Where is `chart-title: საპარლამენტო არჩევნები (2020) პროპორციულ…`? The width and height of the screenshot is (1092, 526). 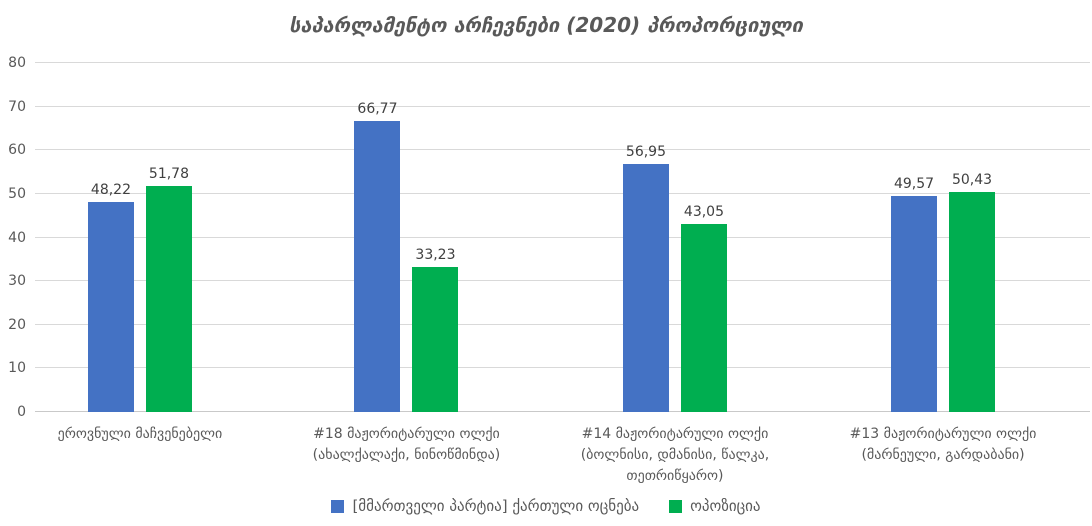 chart-title: საპარლამენტო არჩევნები (2020) პროპორციულ… is located at coordinates (546, 25).